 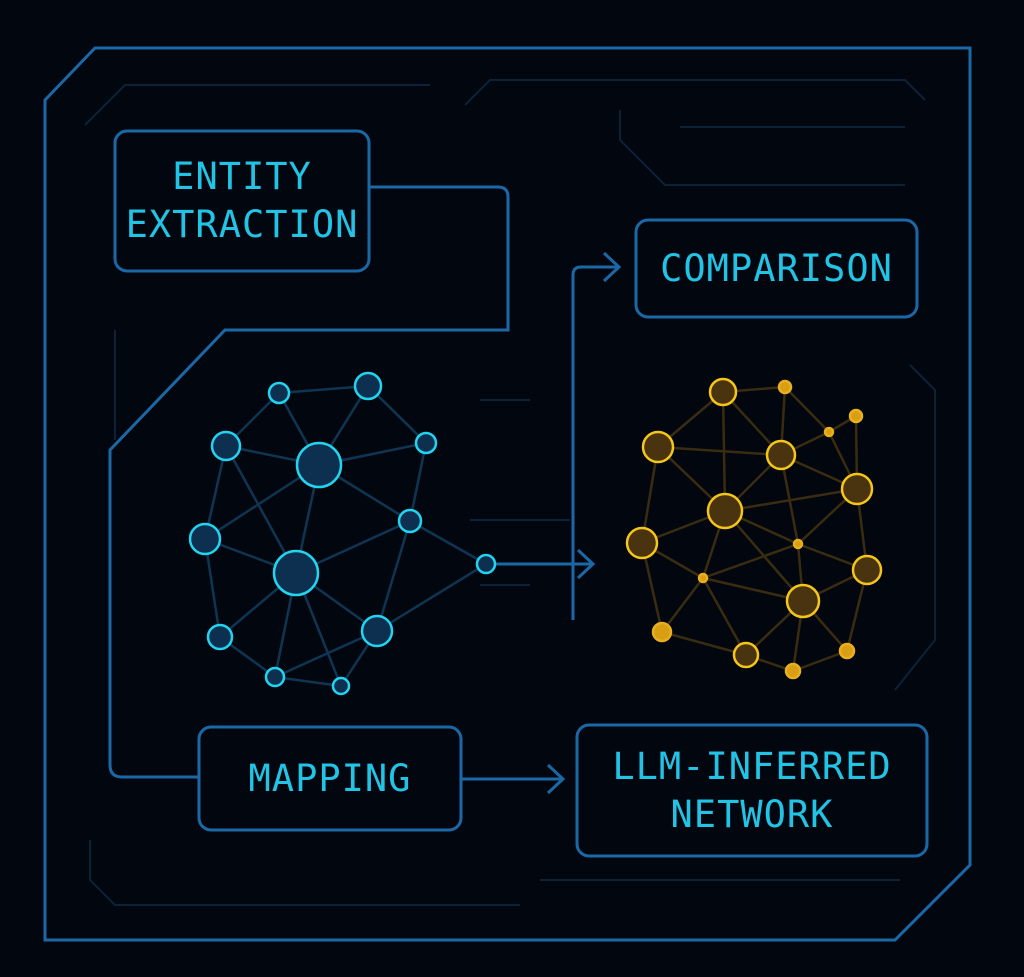 What do you see at coordinates (242, 224) in the screenshot?
I see `entity-extraction-line2: EXTRACTION` at bounding box center [242, 224].